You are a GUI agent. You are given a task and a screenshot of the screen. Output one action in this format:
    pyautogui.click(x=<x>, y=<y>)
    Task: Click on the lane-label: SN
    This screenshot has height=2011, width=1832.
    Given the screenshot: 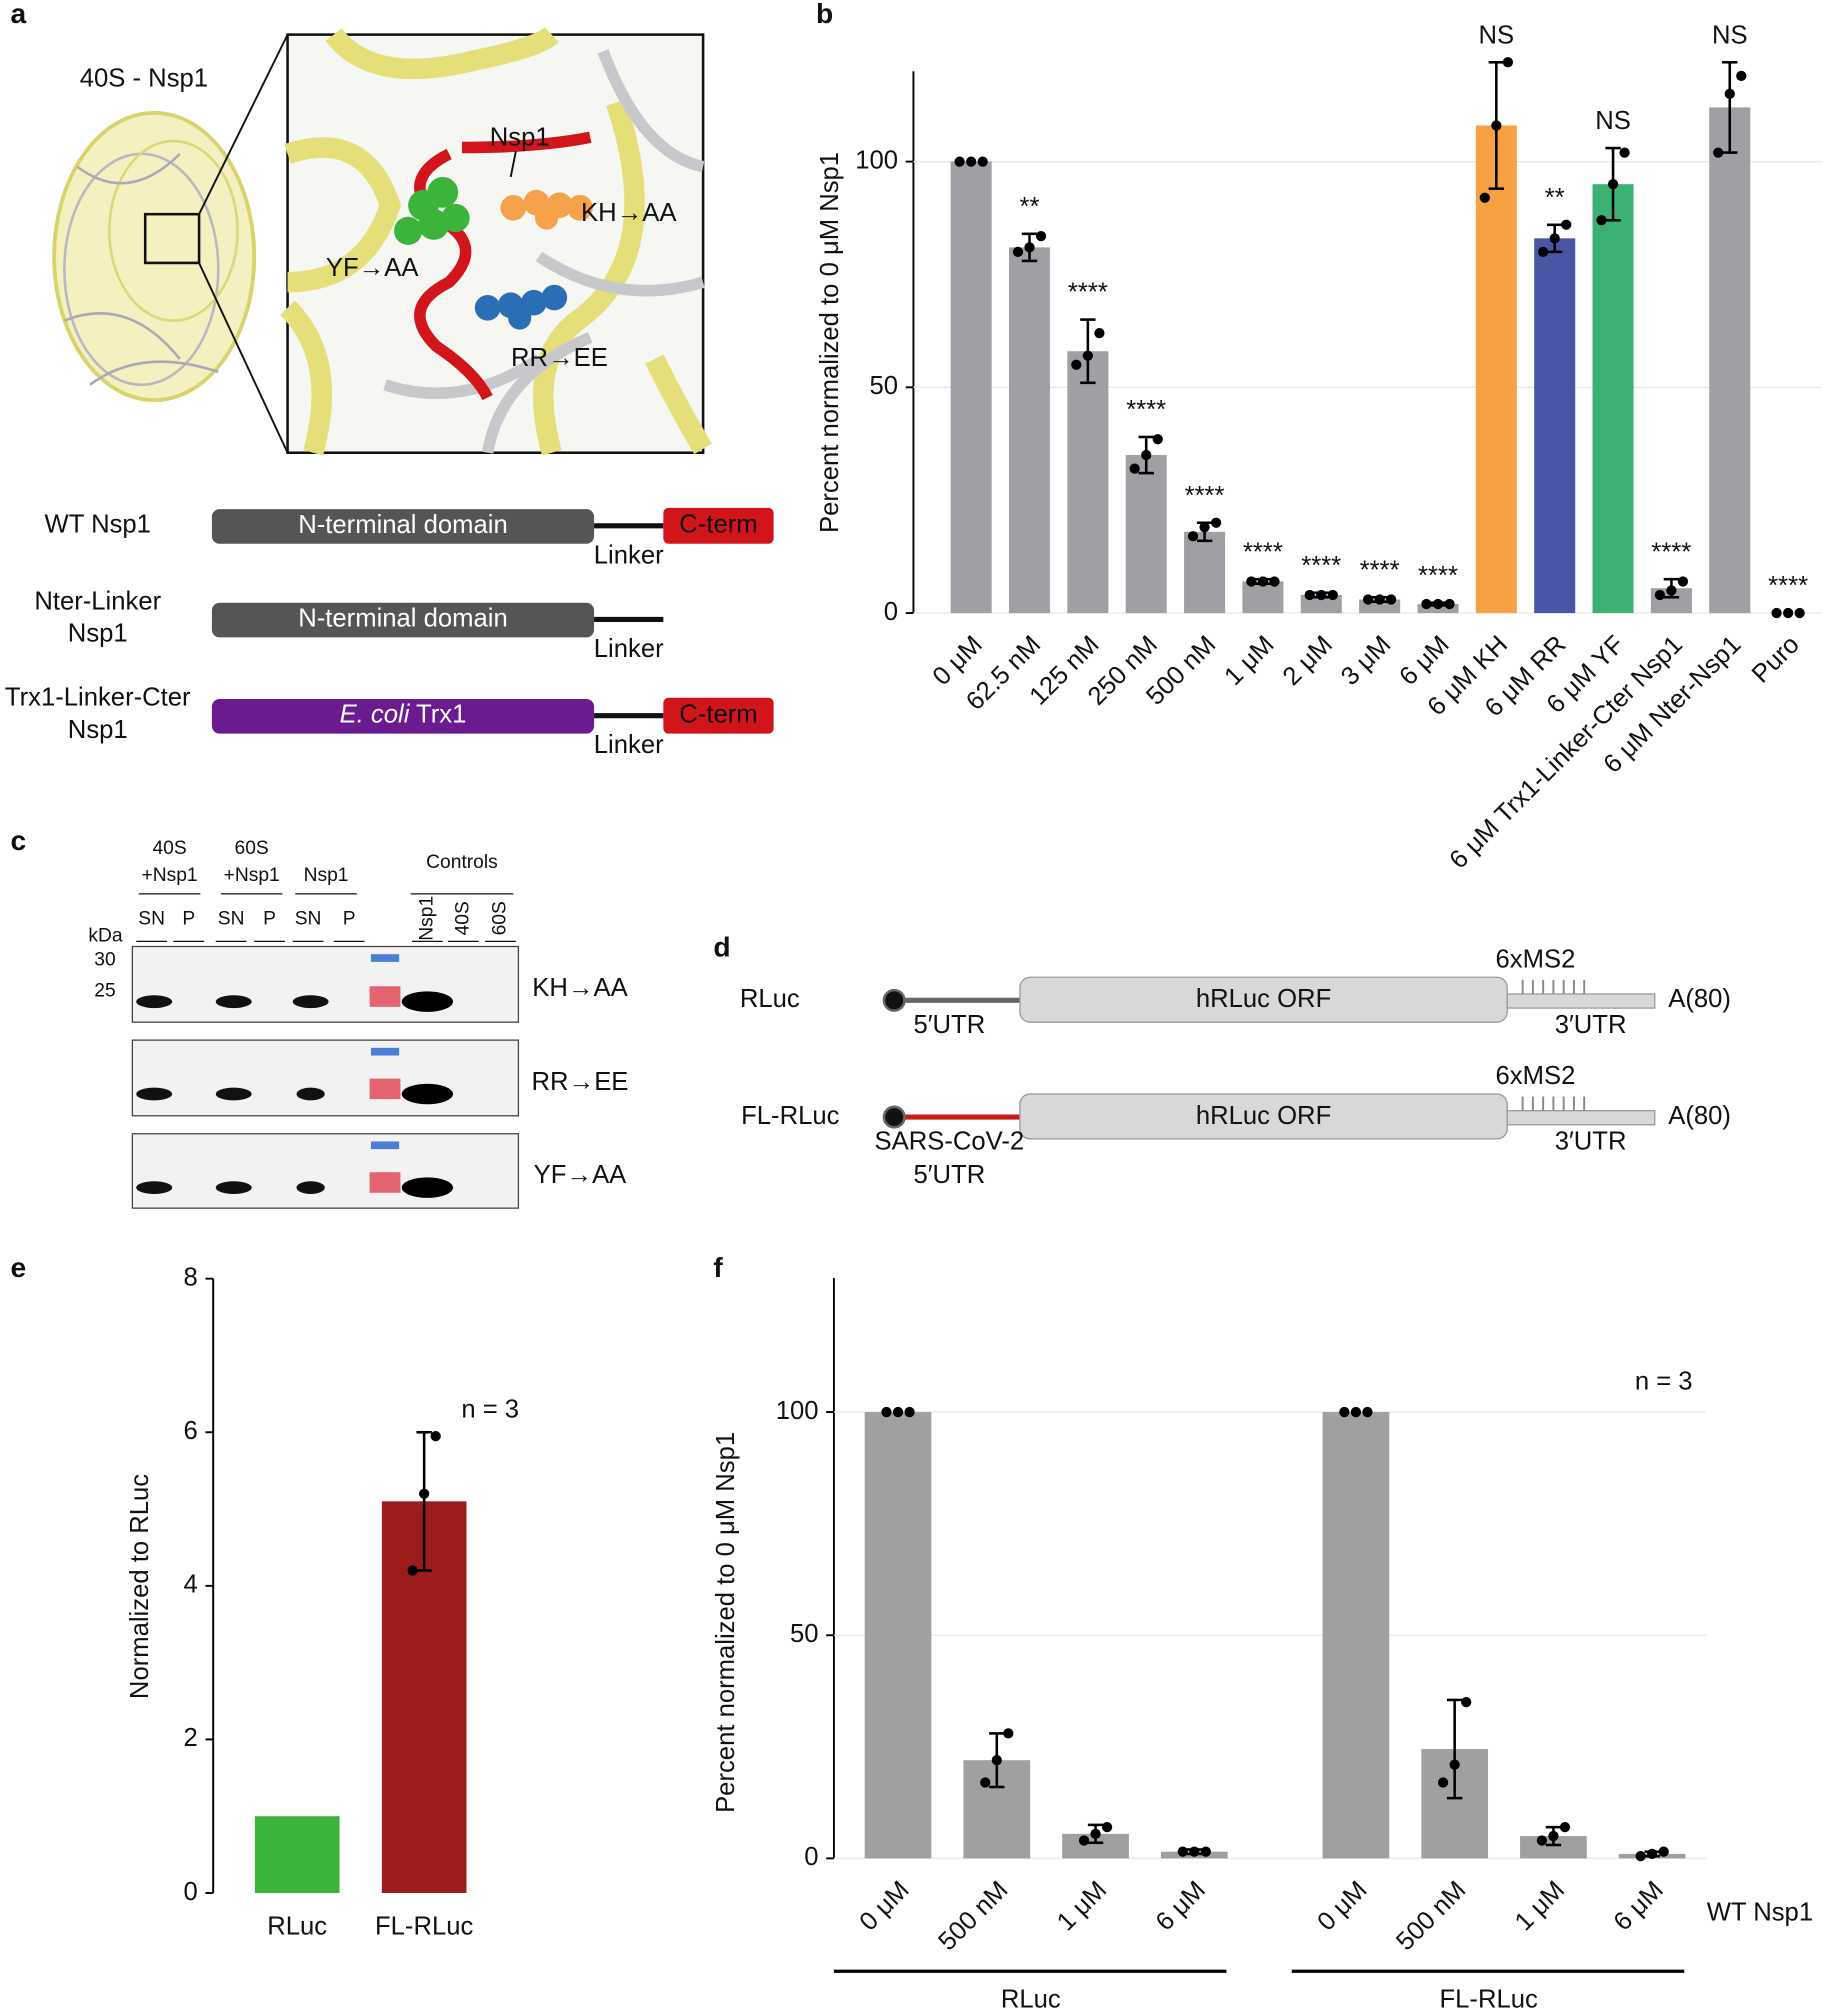 What is the action you would take?
    pyautogui.click(x=308, y=919)
    